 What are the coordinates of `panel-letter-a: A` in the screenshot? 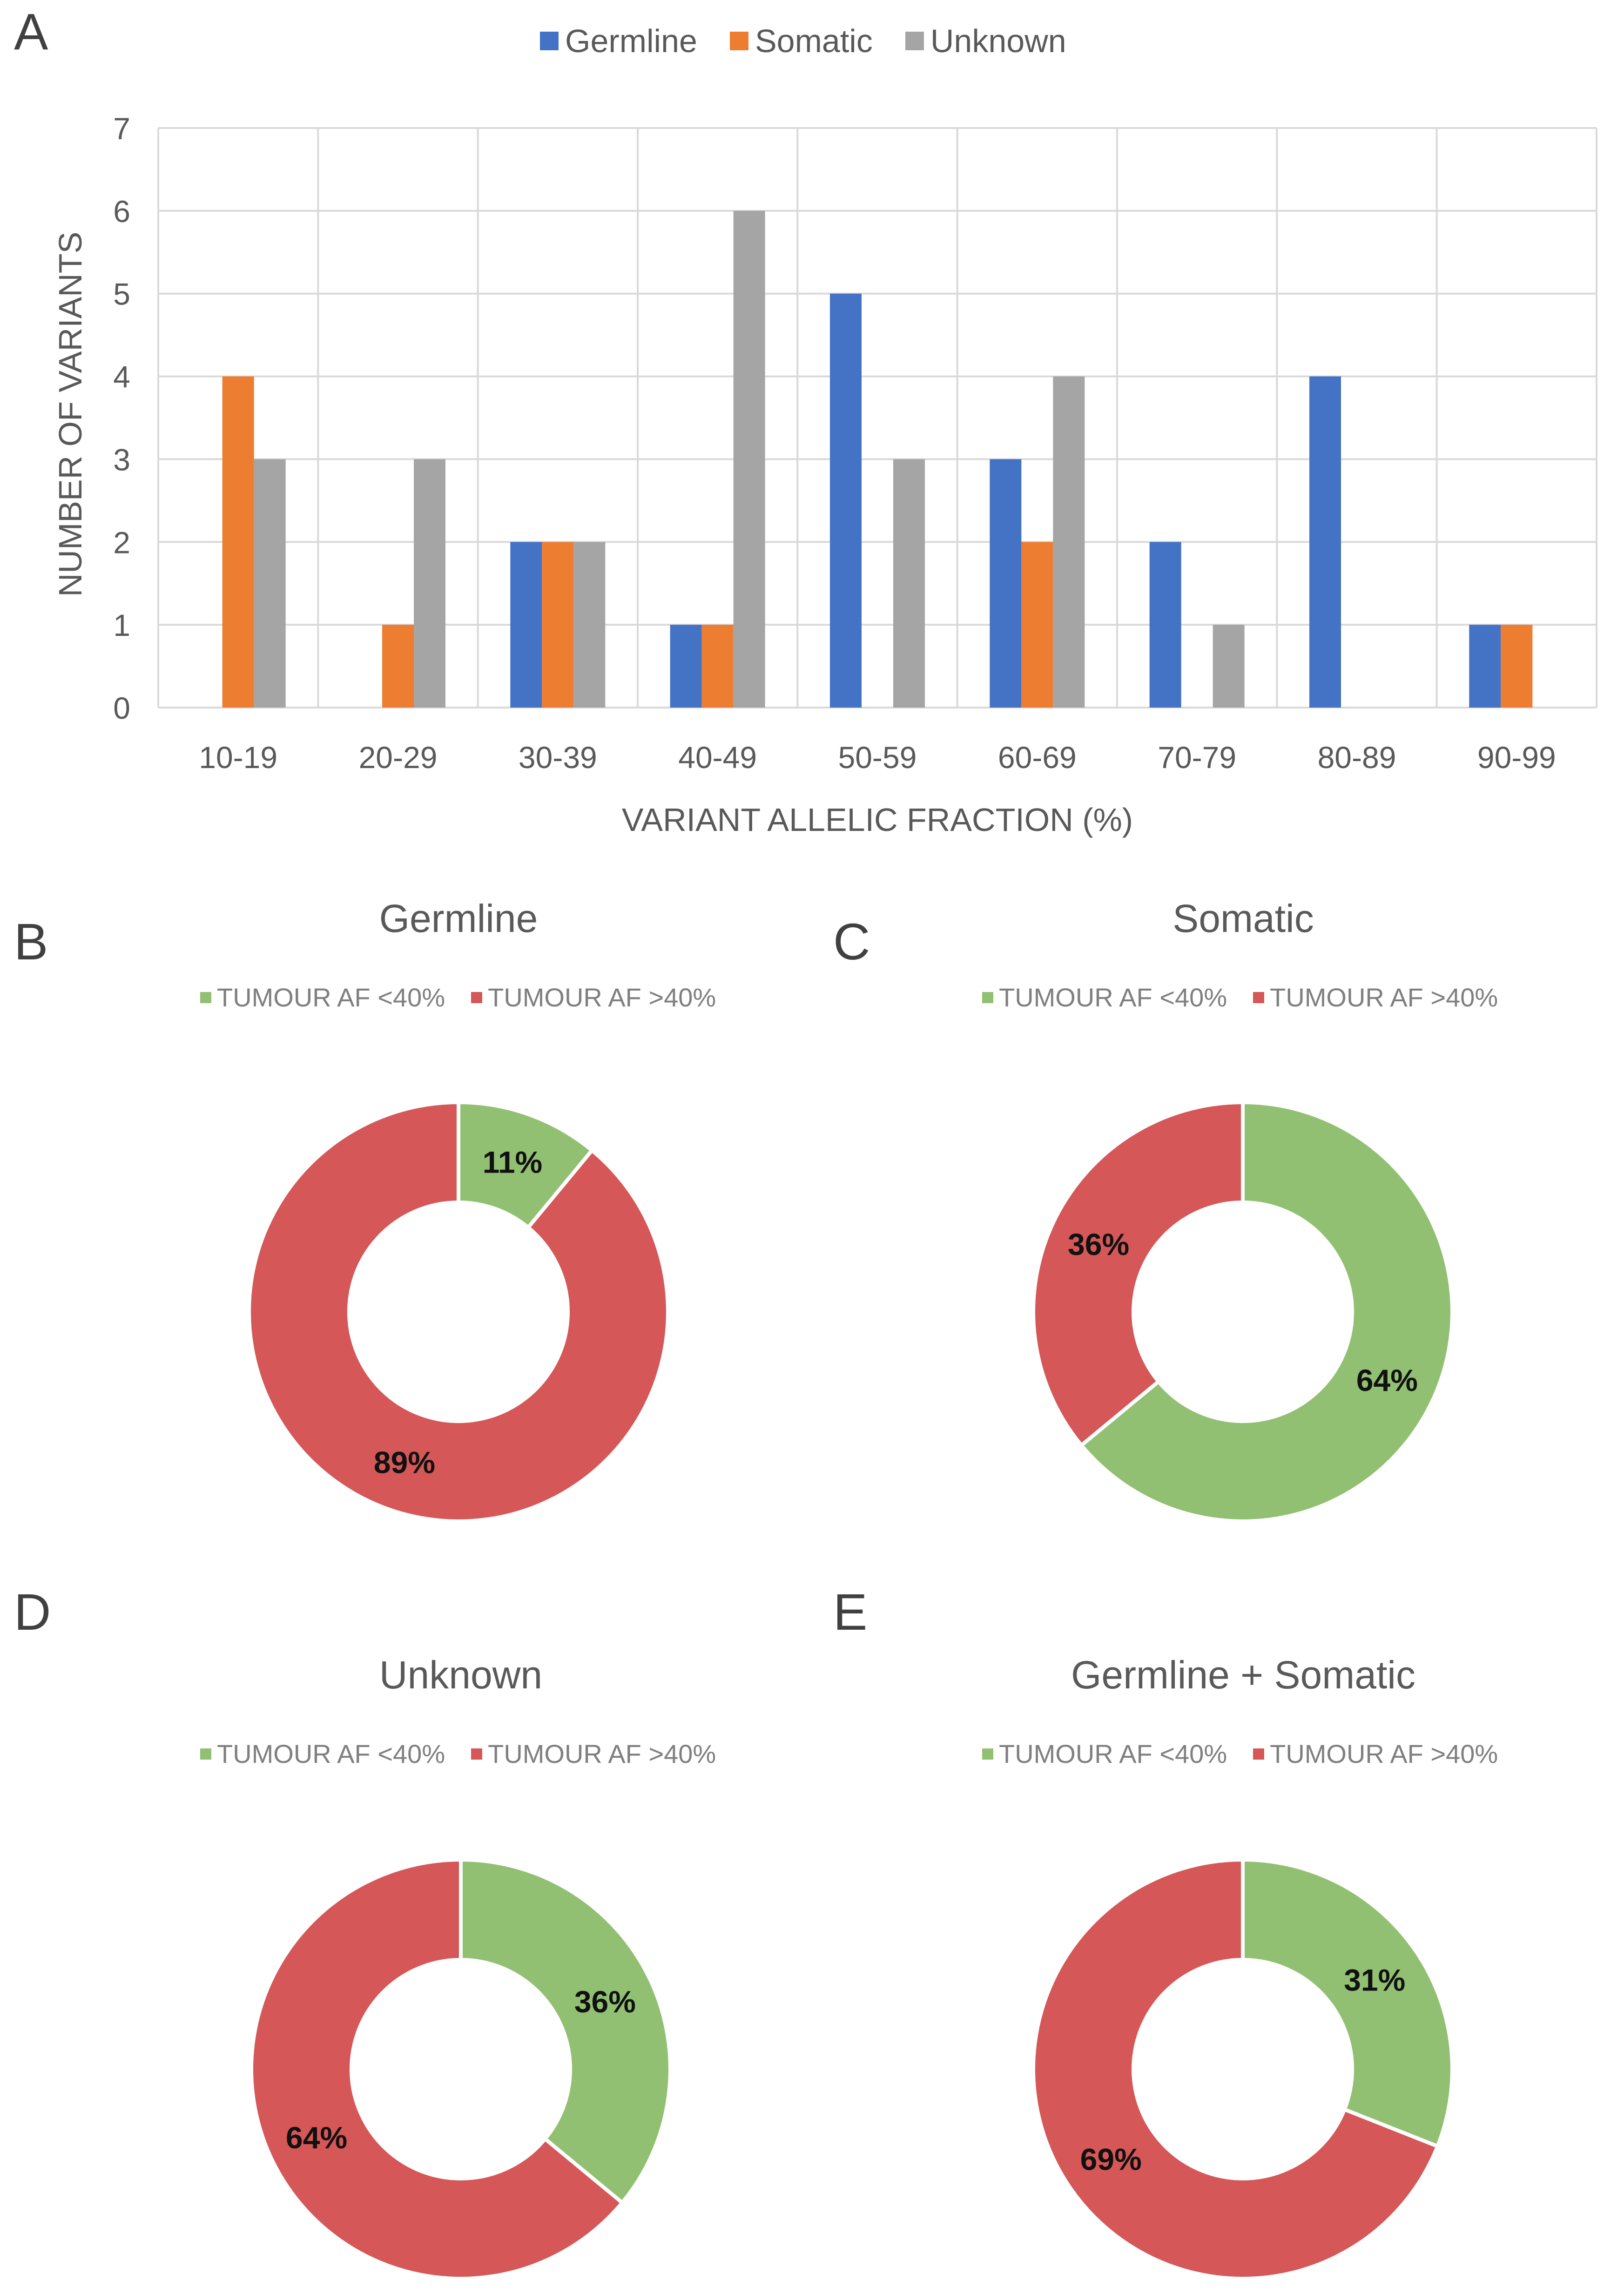 It's located at (31, 32).